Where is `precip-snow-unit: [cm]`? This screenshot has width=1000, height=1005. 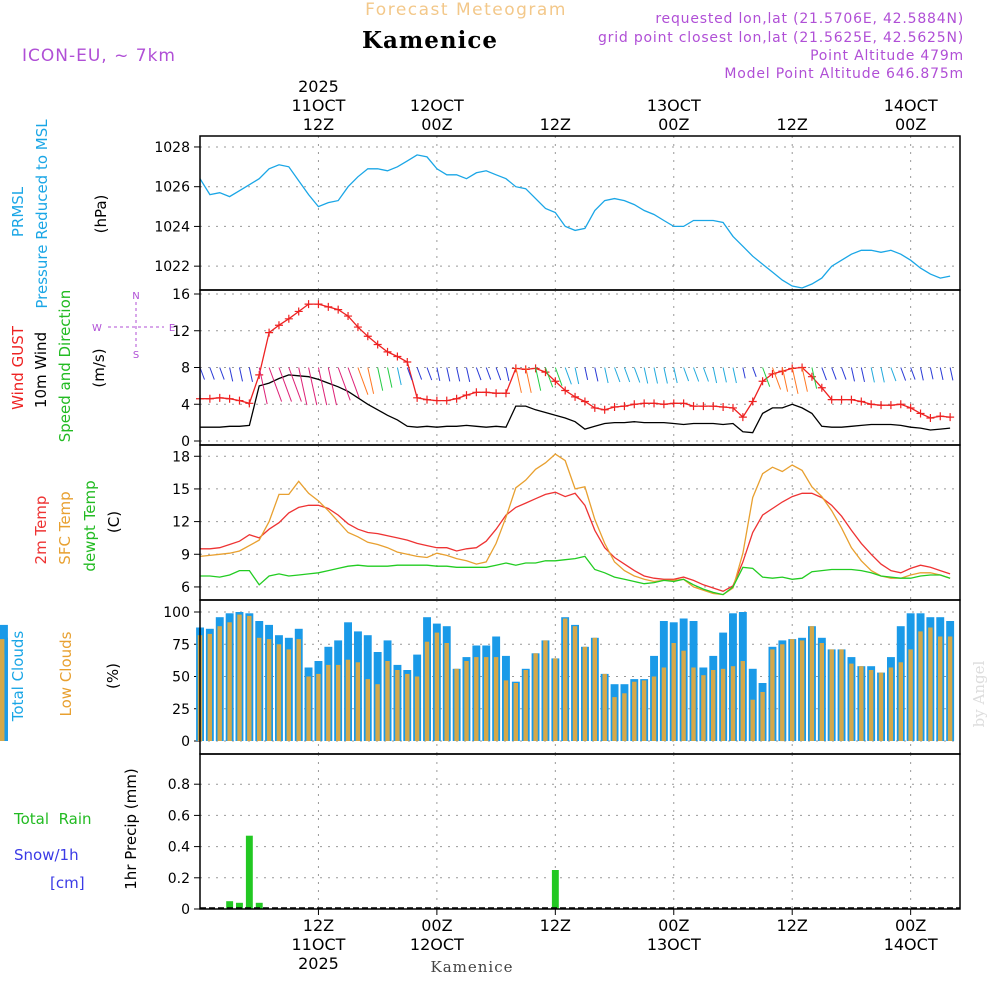
precip-snow-unit: [cm] is located at coordinates (67, 883).